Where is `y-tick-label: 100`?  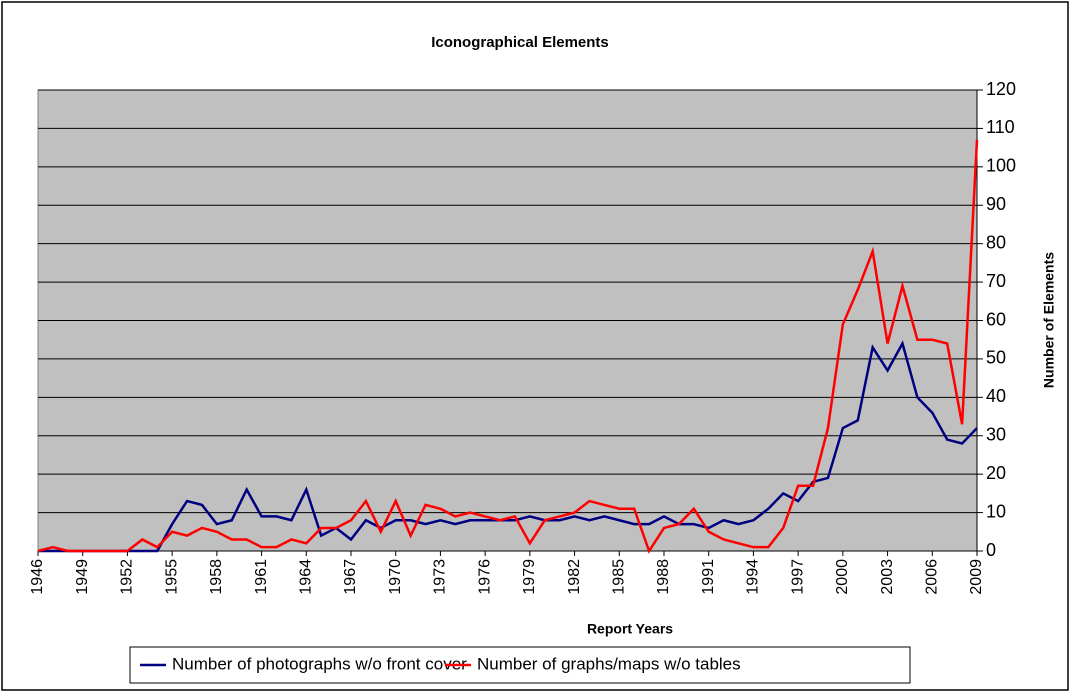 y-tick-label: 100 is located at coordinates (1001, 166).